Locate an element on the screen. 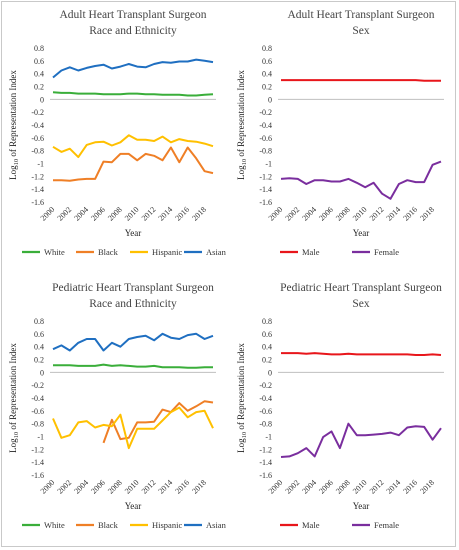 This screenshot has width=459, height=550. legend-item-white: White is located at coordinates (43, 252).